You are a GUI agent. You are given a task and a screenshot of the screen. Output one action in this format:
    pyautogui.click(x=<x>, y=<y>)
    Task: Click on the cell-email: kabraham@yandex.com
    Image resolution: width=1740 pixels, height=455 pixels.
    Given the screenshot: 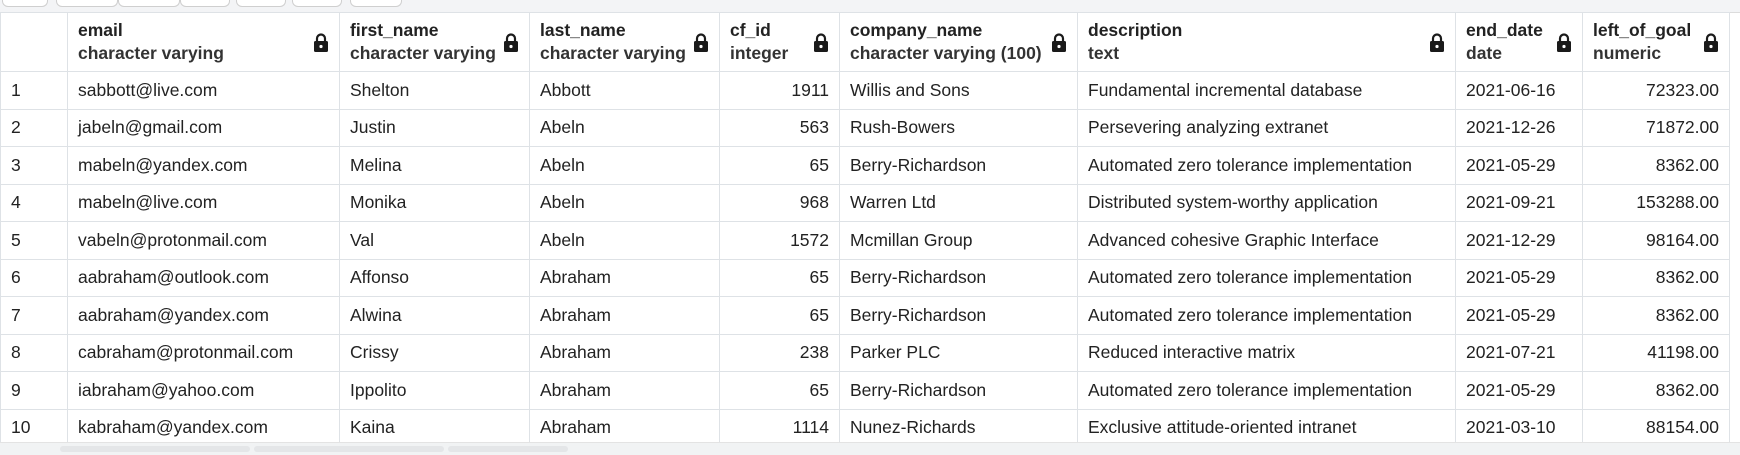 What is the action you would take?
    pyautogui.click(x=203, y=425)
    